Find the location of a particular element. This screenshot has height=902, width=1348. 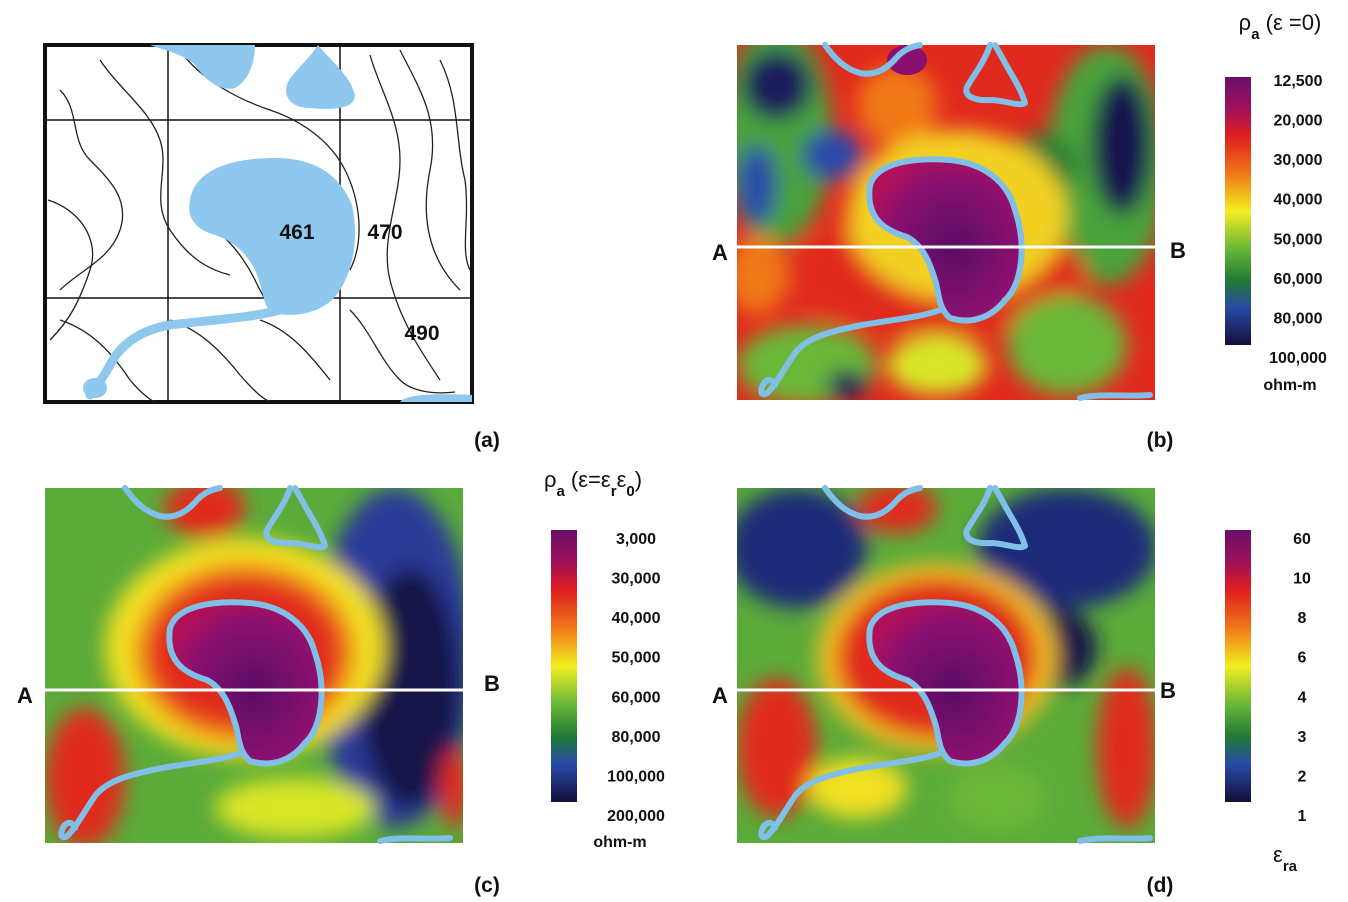

color-bar-tick-label: 10 is located at coordinates (1302, 579).